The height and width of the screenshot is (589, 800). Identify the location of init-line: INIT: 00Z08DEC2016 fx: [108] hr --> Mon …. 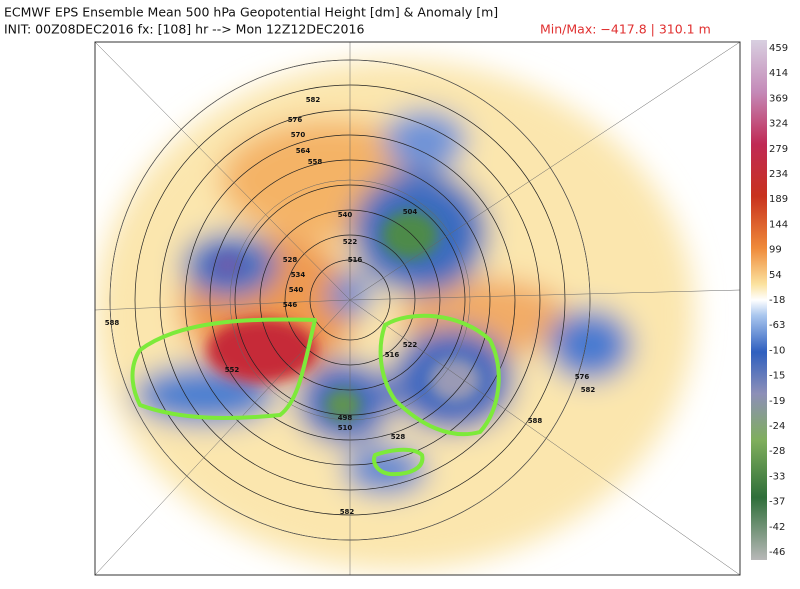
(184, 29).